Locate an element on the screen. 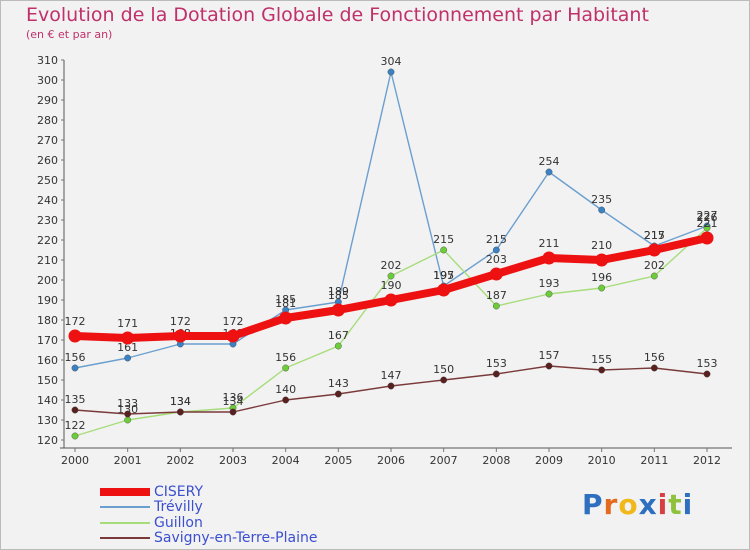 This screenshot has height=550, width=750. data-label-cisery: 210 is located at coordinates (601, 245).